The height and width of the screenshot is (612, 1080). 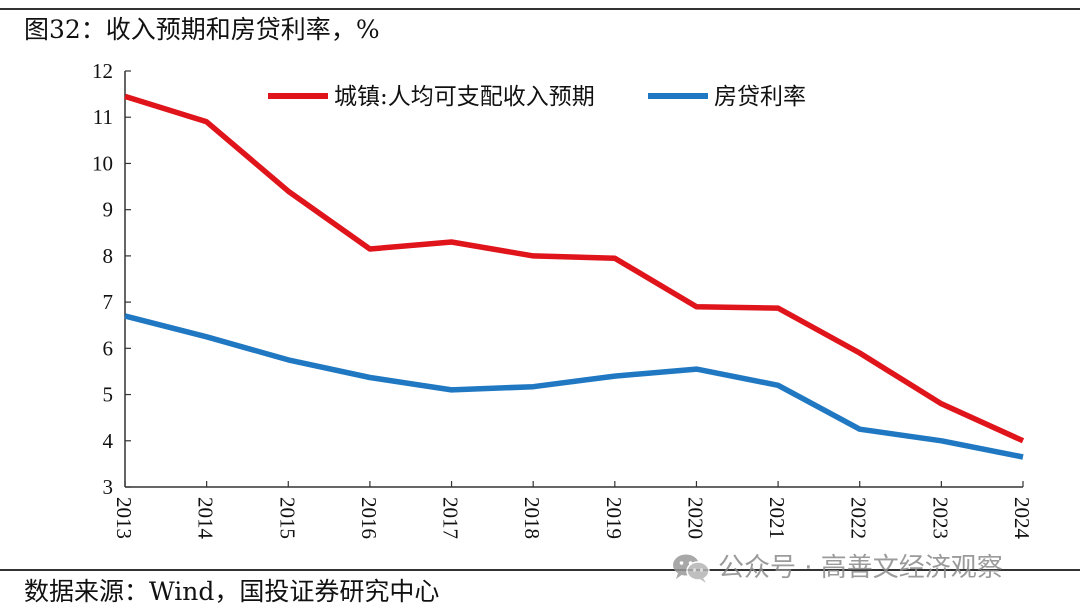 I want to click on figure-title: 图32：收入预期和房贷利率，%, so click(x=202, y=29).